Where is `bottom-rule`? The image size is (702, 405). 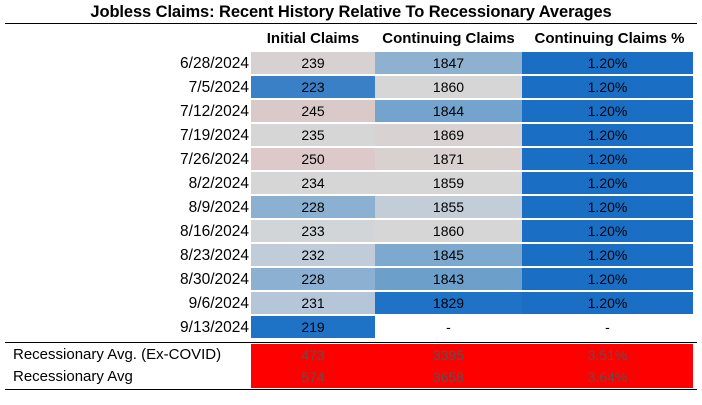 bottom-rule is located at coordinates (351, 389).